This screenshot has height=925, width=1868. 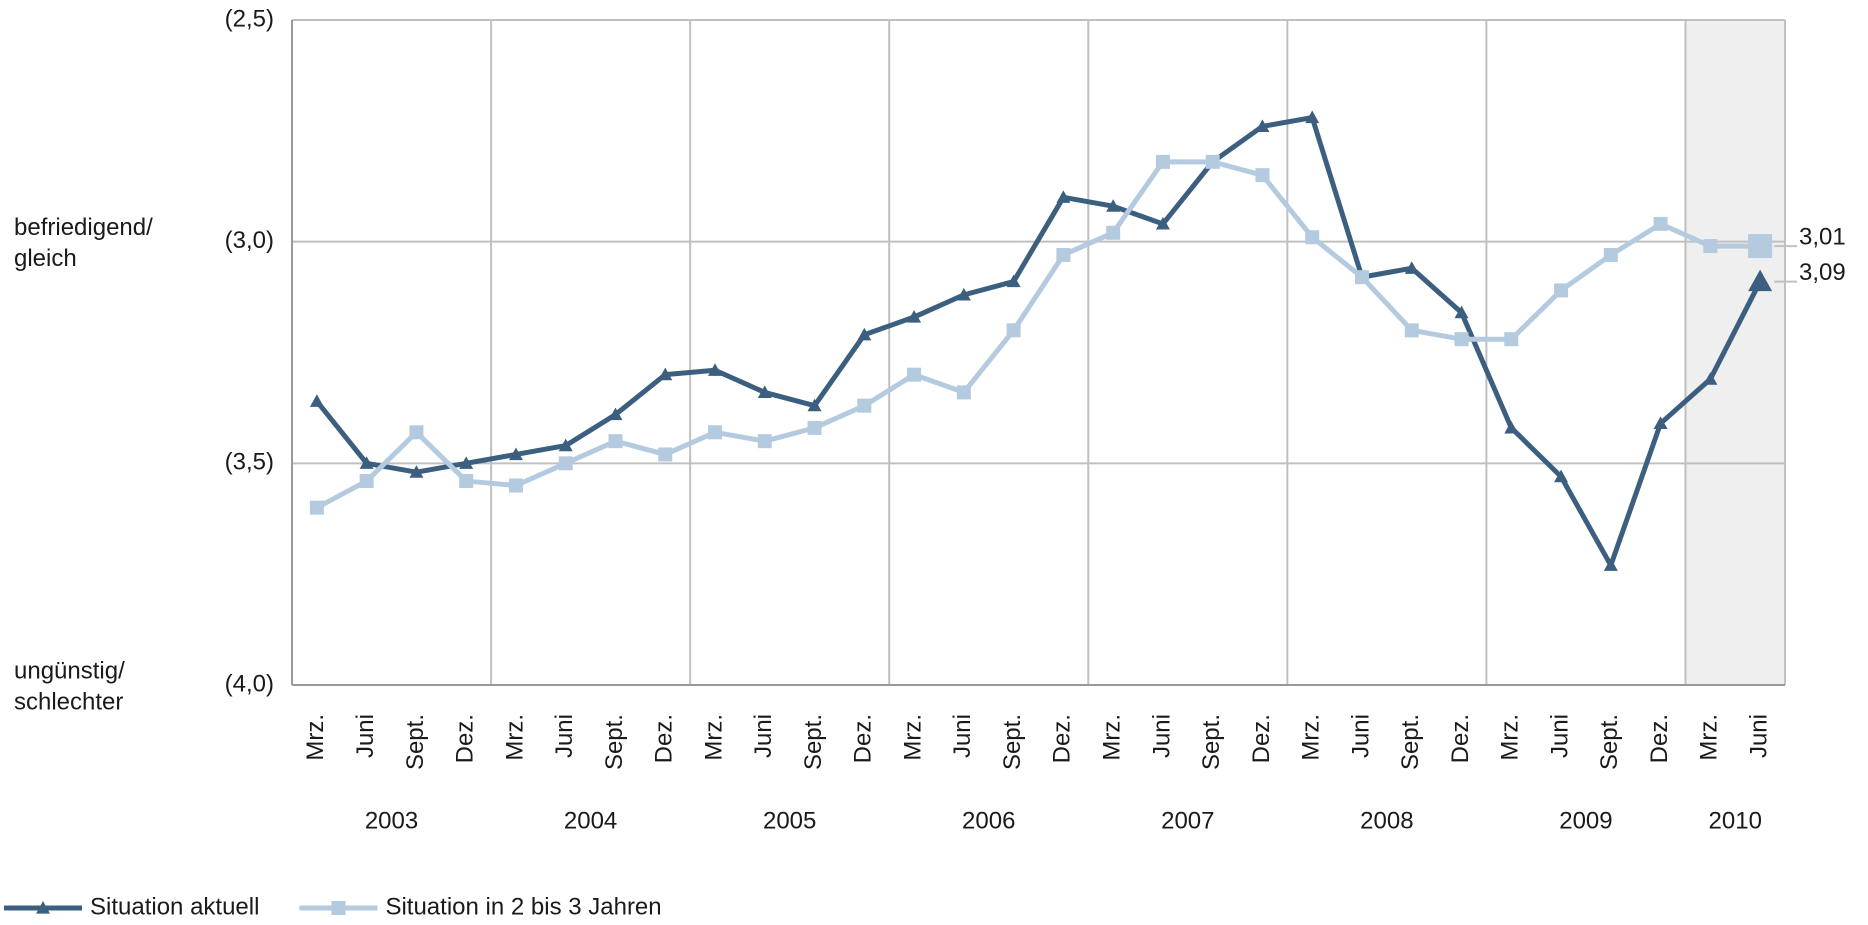 What do you see at coordinates (590, 820) in the screenshot?
I see `x-group-label: 2004` at bounding box center [590, 820].